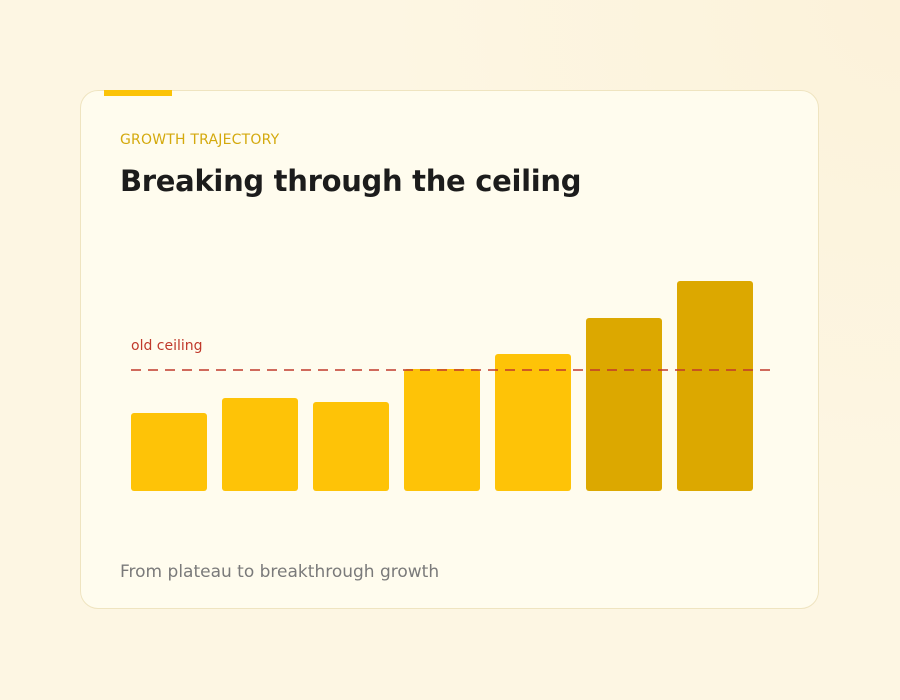 Image resolution: width=900 pixels, height=700 pixels. What do you see at coordinates (351, 181) in the screenshot?
I see `chart-title: Breaking through the ceiling` at bounding box center [351, 181].